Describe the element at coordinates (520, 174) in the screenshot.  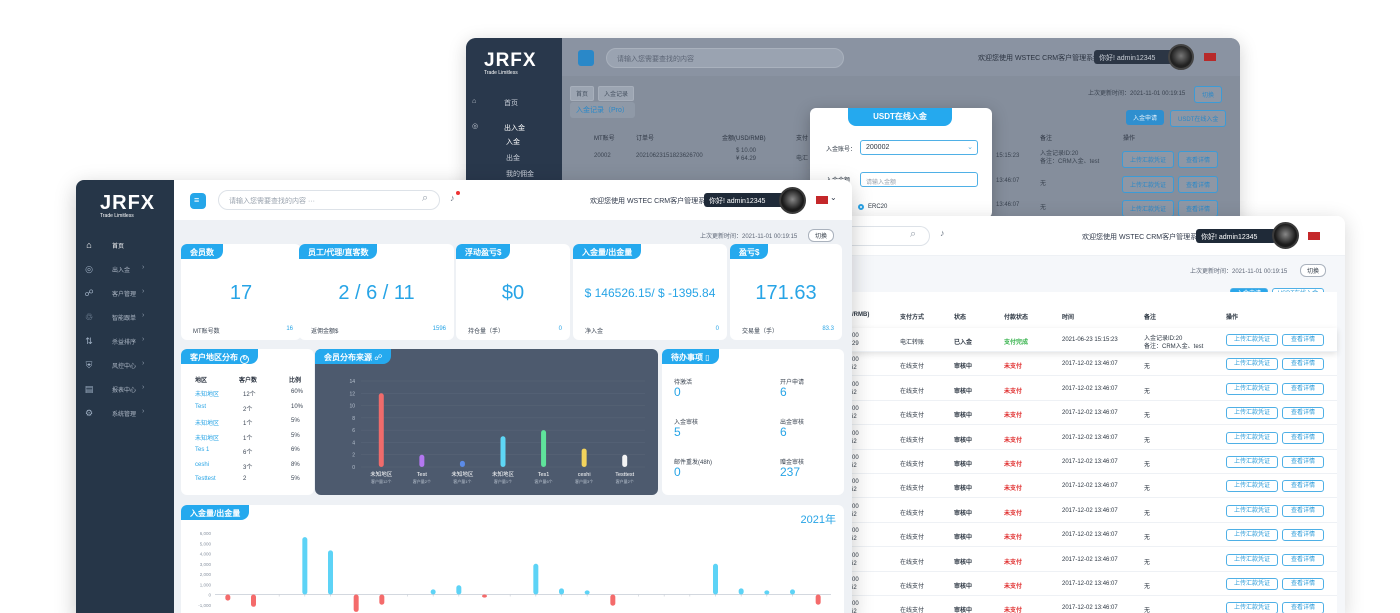
I see `back-nav-commission: 我的佣金` at that location.